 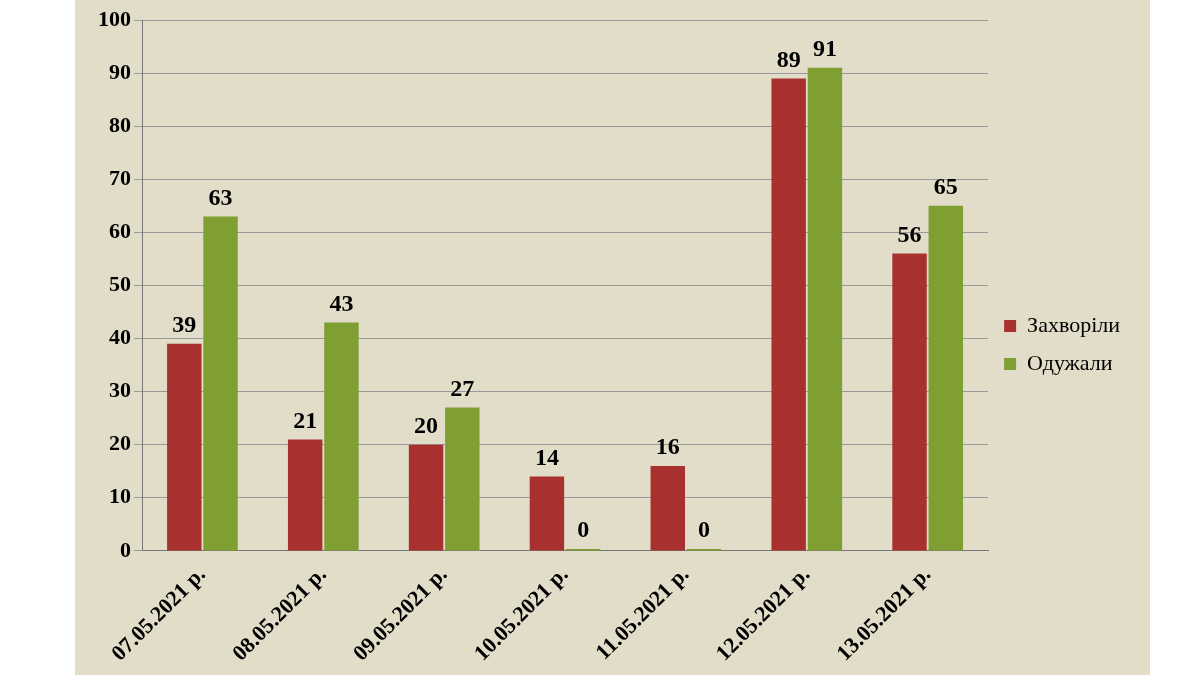 I want to click on data-label: 89, so click(x=788, y=58).